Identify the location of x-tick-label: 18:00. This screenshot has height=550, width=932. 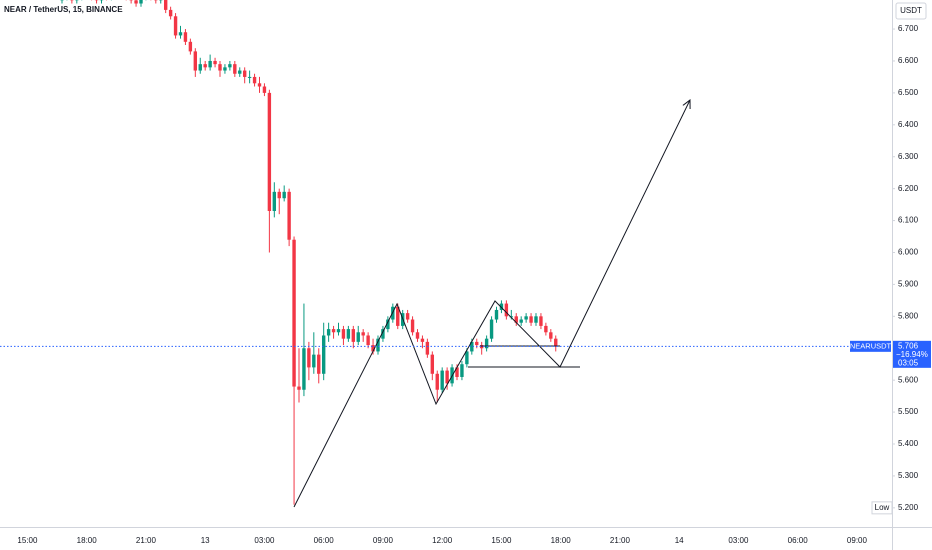
(561, 540).